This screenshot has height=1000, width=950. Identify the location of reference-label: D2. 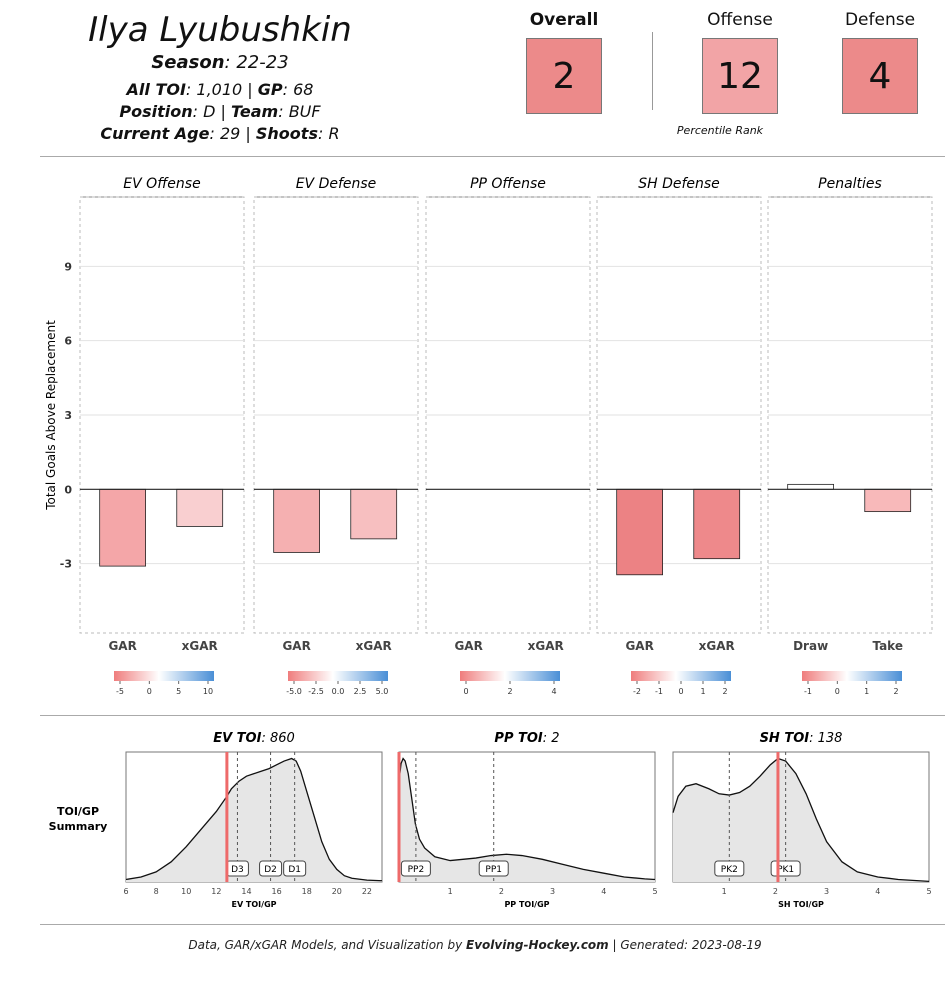
(270, 870).